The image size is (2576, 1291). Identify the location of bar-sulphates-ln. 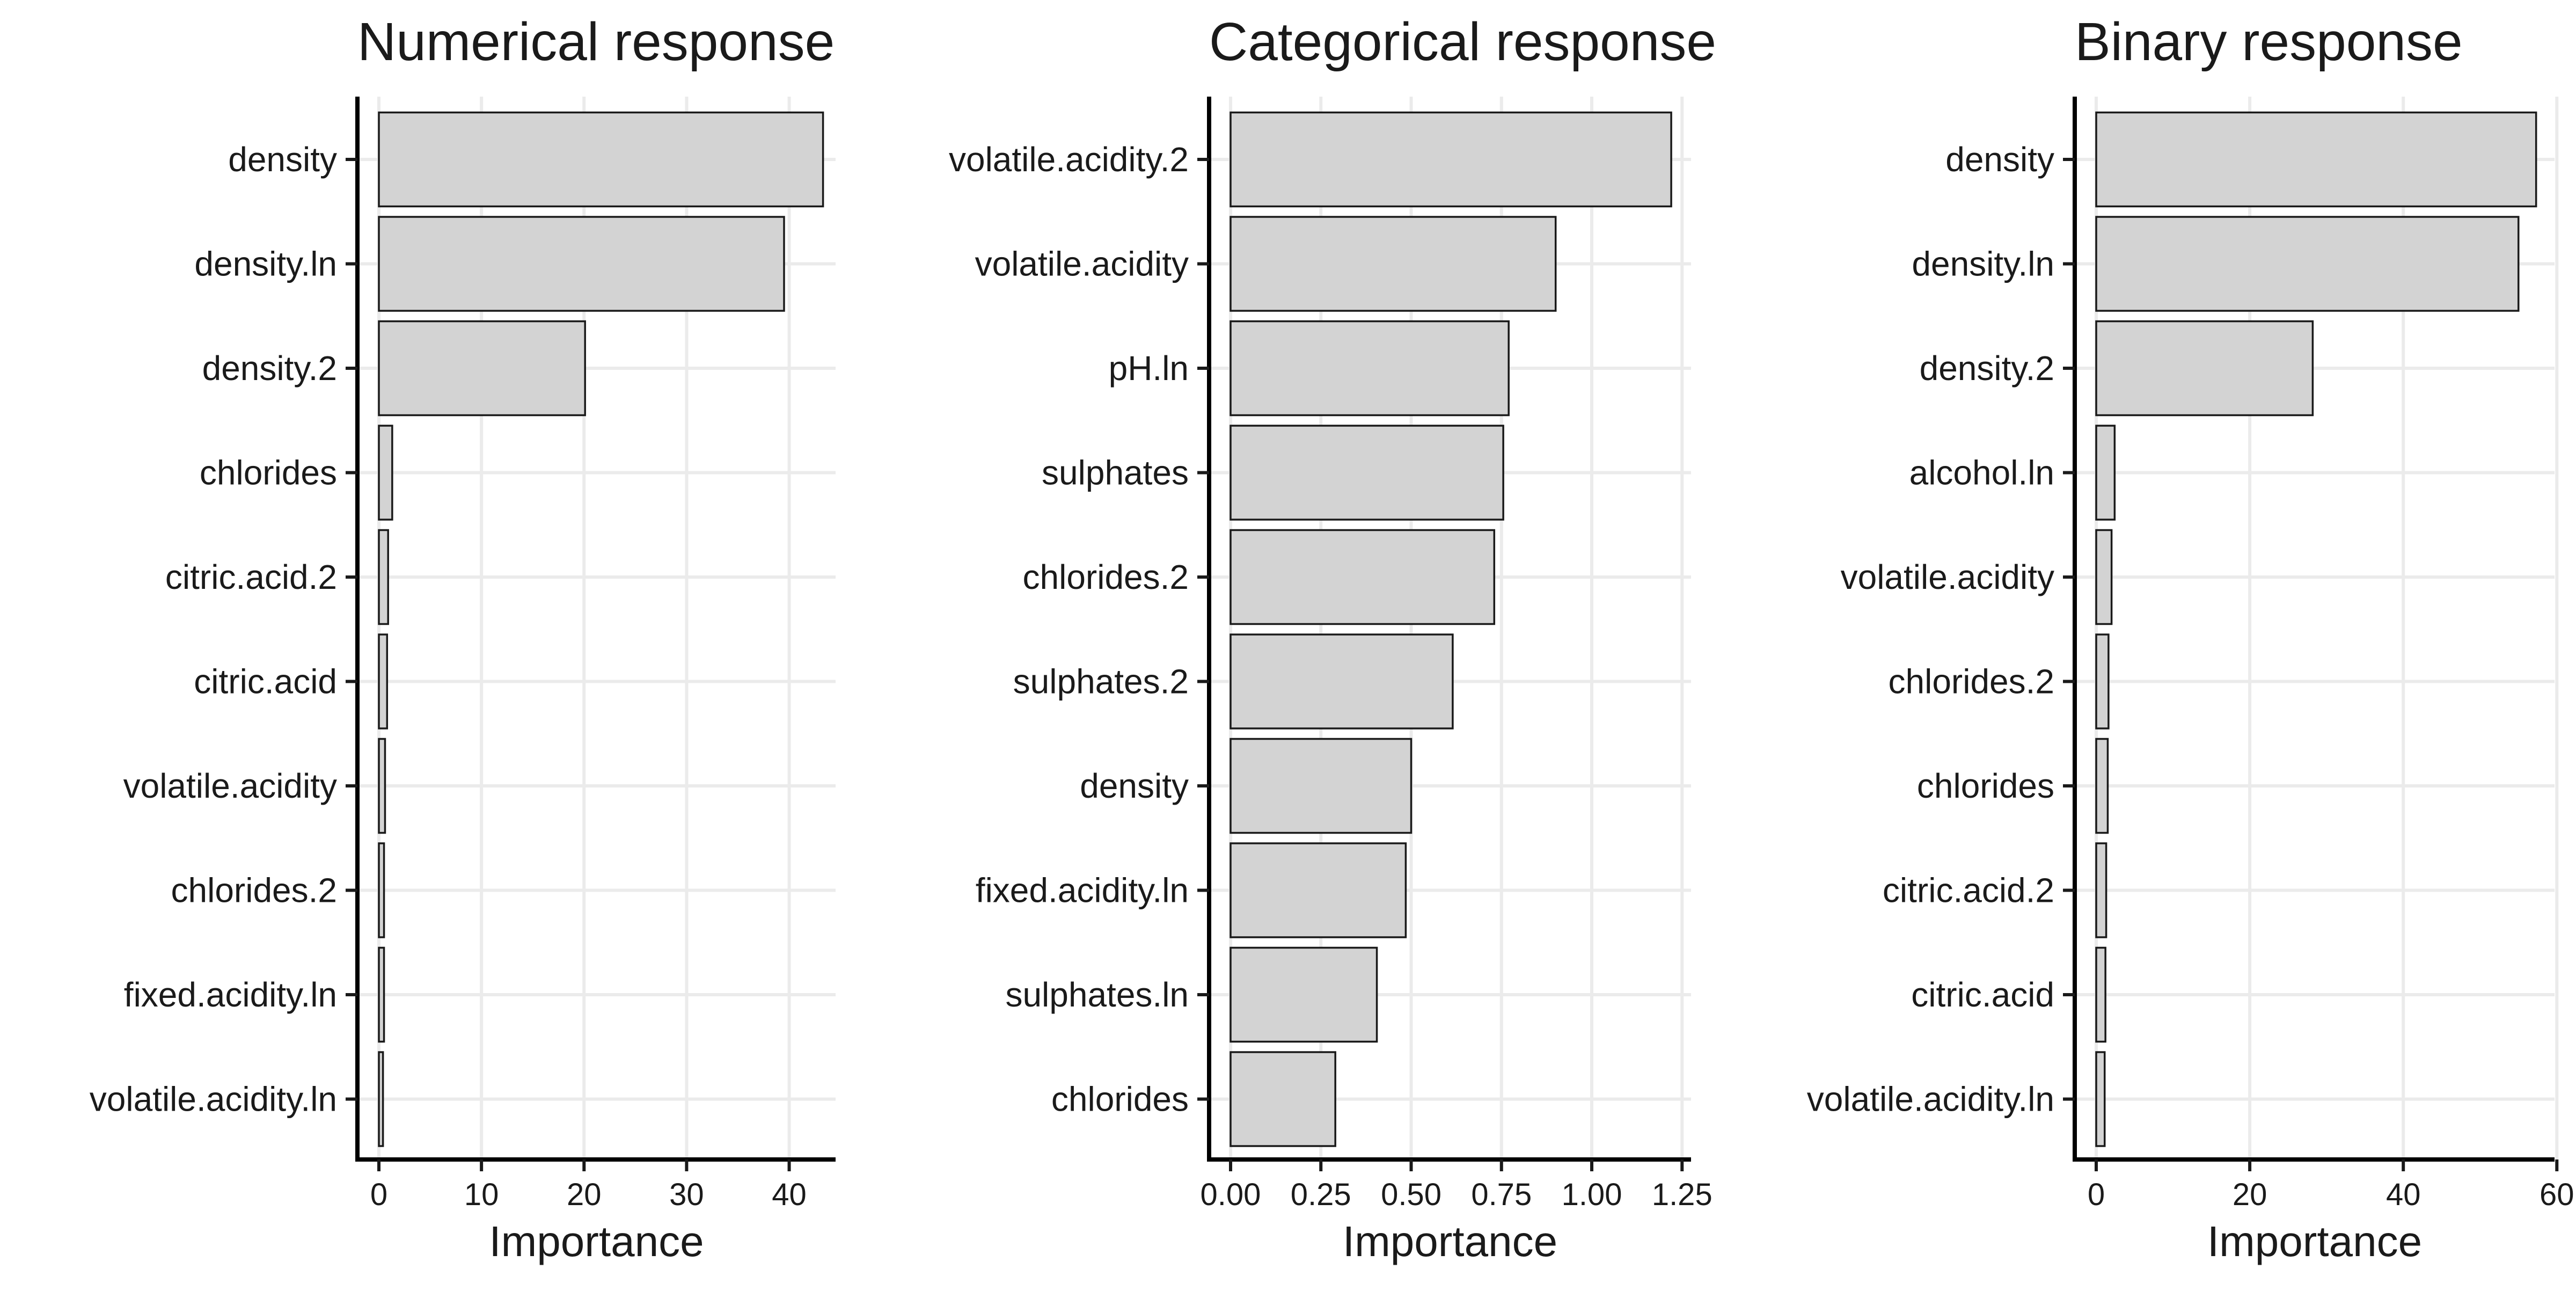
(1304, 994).